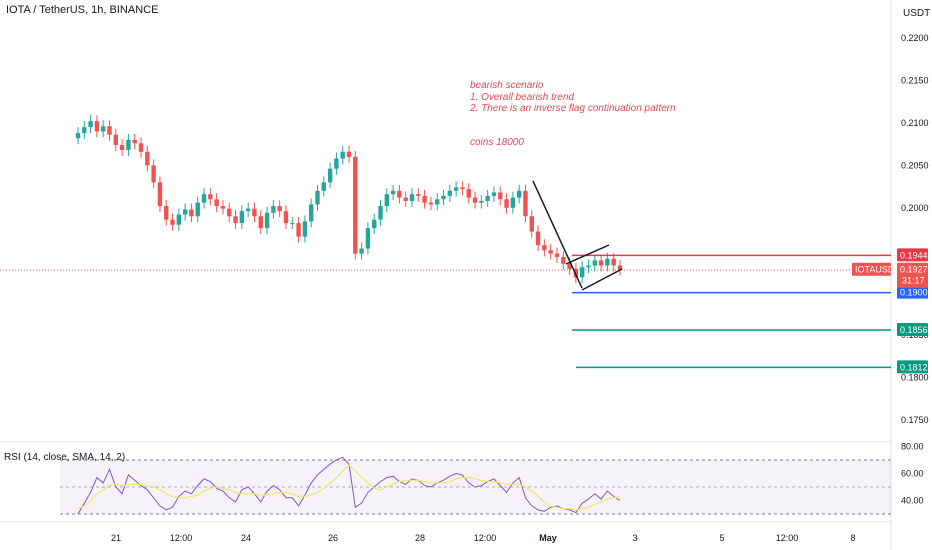 The width and height of the screenshot is (932, 550). Describe the element at coordinates (915, 208) in the screenshot. I see `price-tick-label: 0.2000` at that location.